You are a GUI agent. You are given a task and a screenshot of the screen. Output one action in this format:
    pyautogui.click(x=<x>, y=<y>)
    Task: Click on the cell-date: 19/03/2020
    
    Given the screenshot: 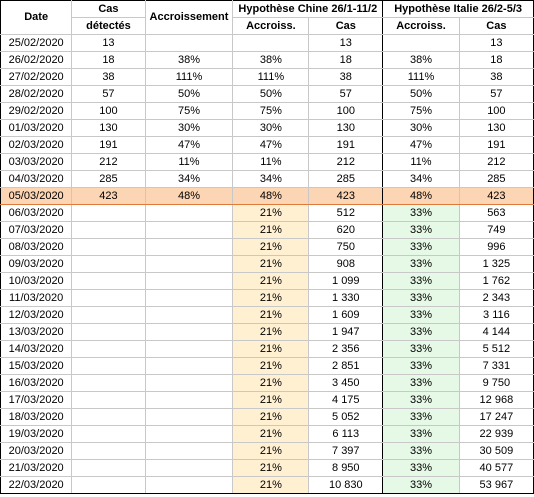 What is the action you would take?
    pyautogui.click(x=36, y=434)
    